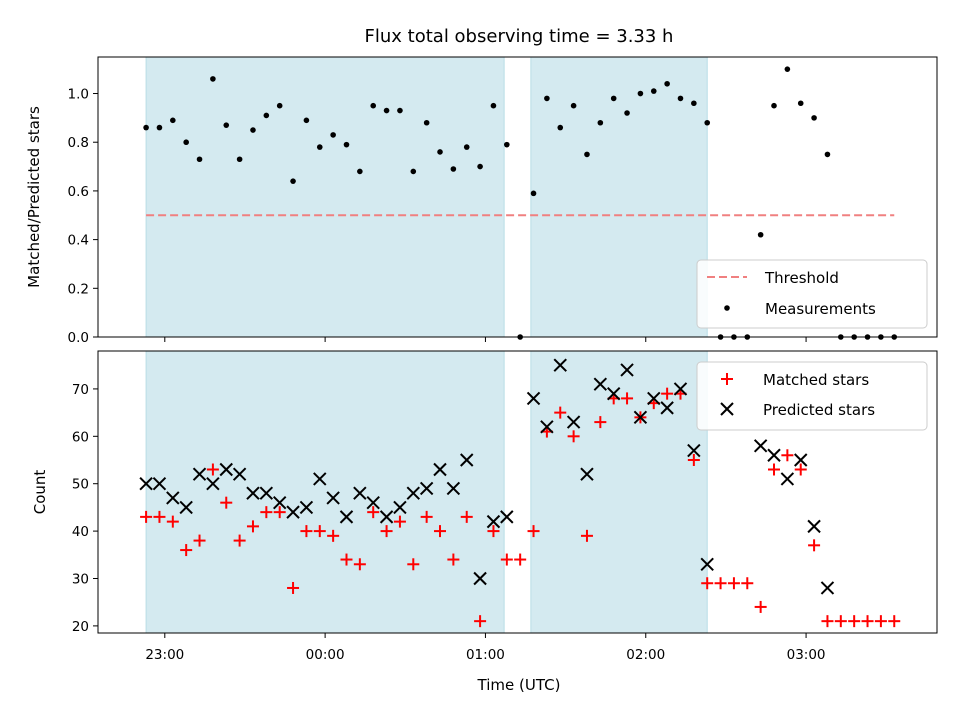  Describe the element at coordinates (80, 437) in the screenshot. I see `bottom-y-tick-label: 60` at that location.